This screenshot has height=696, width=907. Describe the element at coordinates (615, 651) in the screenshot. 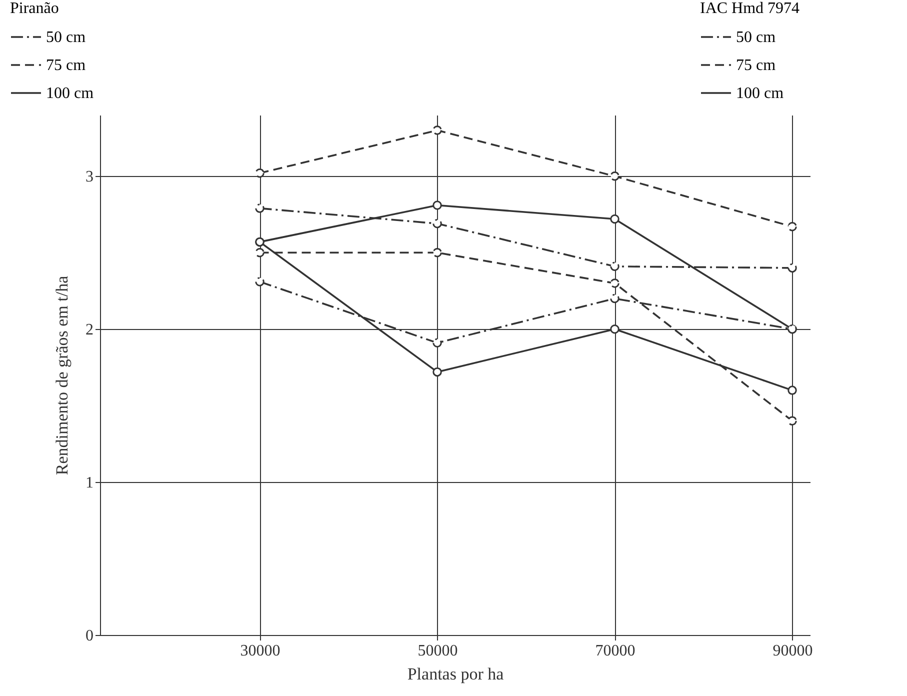

I see `x-tick-label: 70000` at that location.